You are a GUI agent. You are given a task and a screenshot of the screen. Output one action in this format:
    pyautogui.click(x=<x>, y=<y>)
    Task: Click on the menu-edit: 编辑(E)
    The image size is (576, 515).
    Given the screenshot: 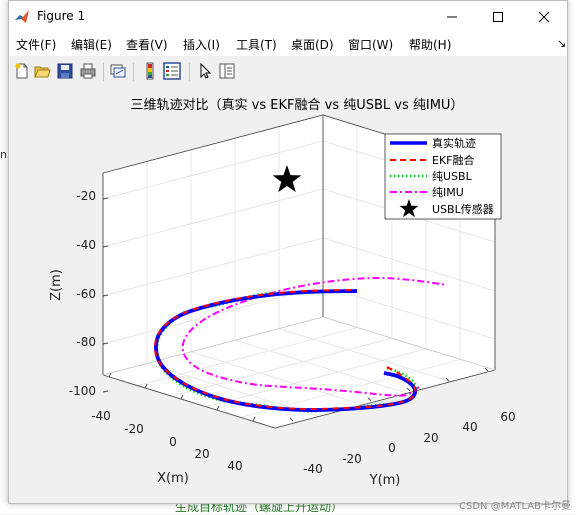 What is the action you would take?
    pyautogui.click(x=91, y=45)
    